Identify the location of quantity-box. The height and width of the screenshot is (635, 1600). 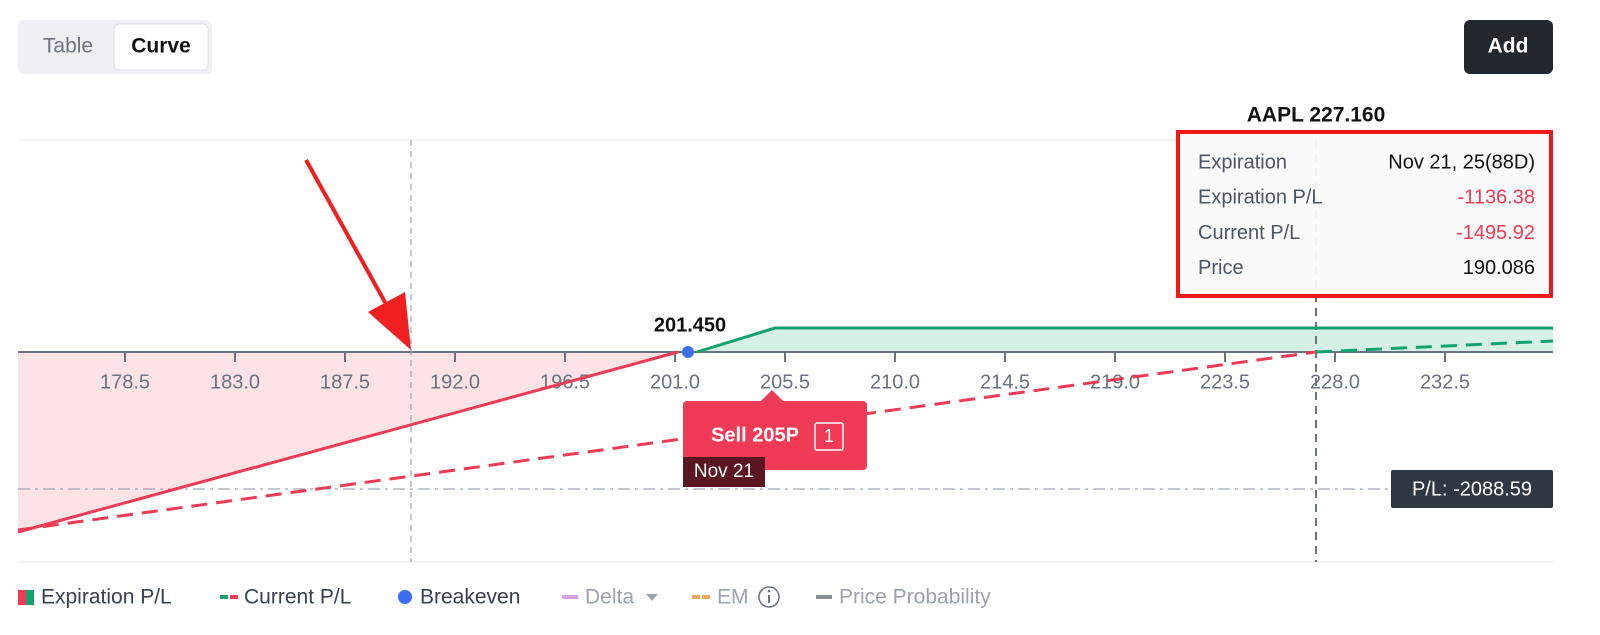
(829, 436).